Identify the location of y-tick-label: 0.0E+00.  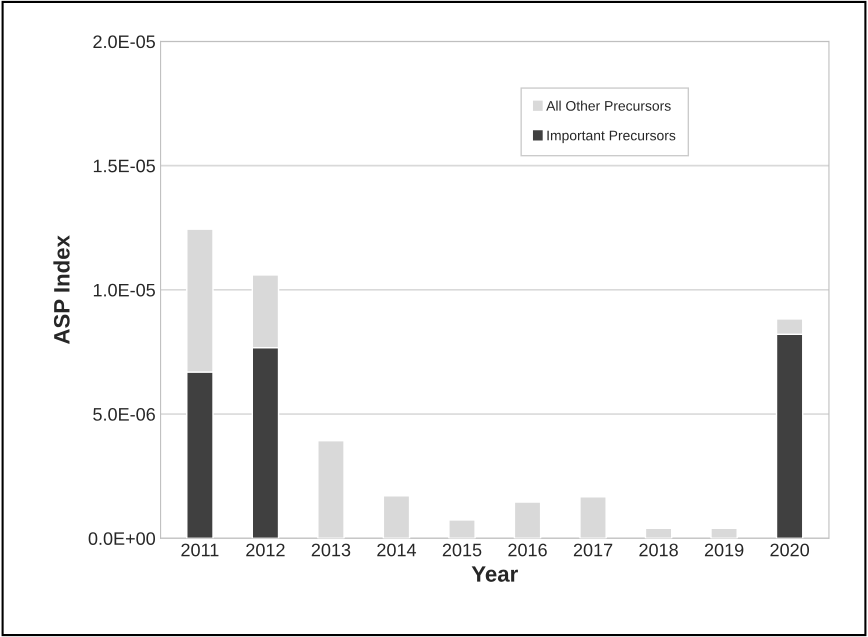
(122, 538).